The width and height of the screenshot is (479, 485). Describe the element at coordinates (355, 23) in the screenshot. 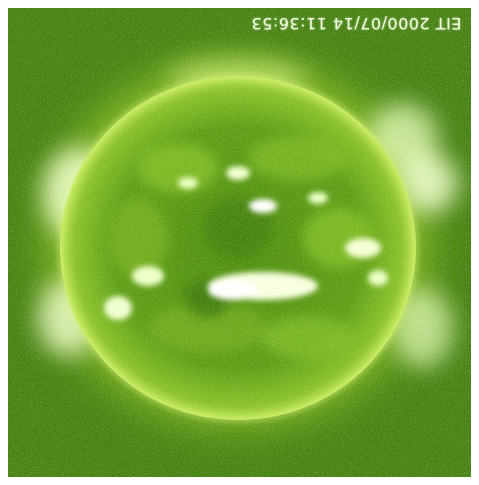

I see `timestamp-label: EIT 2000/07/14 11:36:53` at that location.